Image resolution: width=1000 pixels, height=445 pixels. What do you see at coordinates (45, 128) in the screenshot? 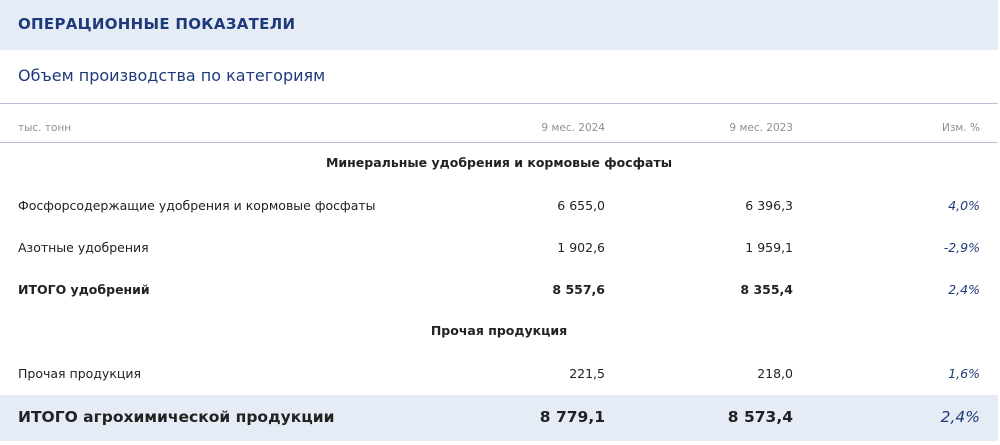
I see `column-header-unit: тыс. тонн` at bounding box center [45, 128].